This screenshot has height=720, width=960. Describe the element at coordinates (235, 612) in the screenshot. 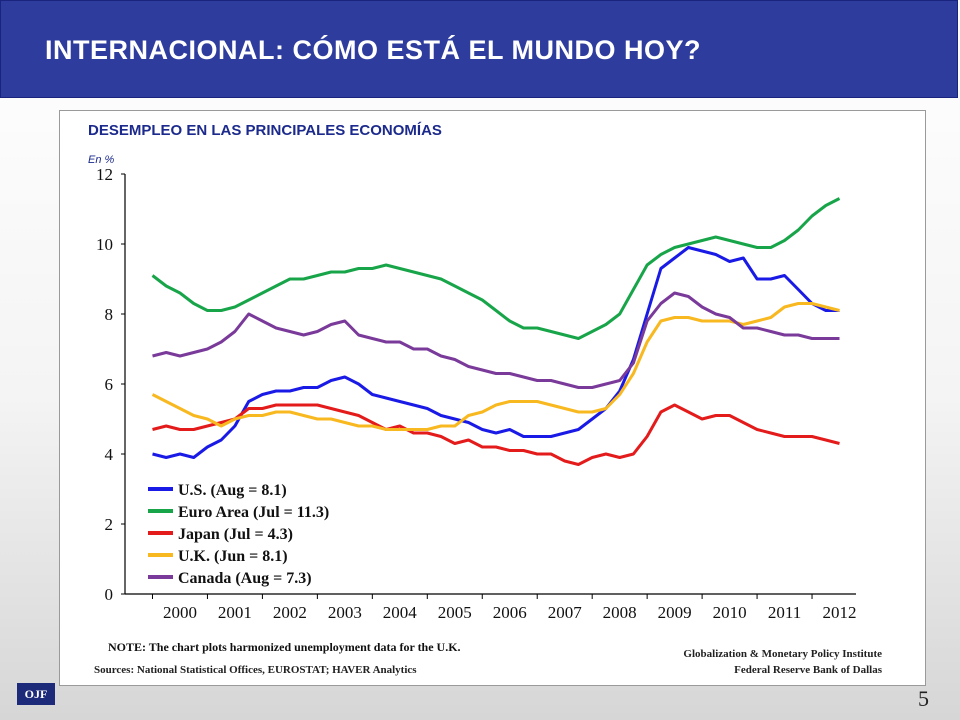

I see `x-tick-label: 2001` at that location.